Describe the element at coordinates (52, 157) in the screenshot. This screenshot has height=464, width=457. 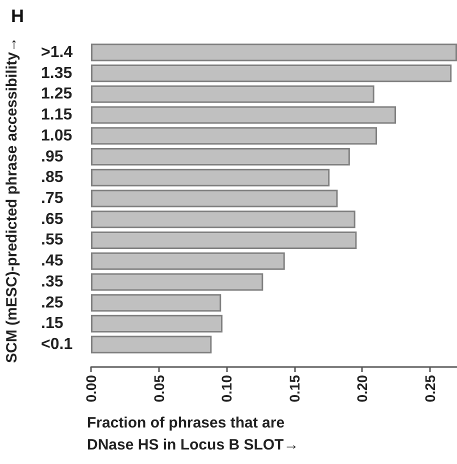
I see `y-tick-label: .95` at that location.